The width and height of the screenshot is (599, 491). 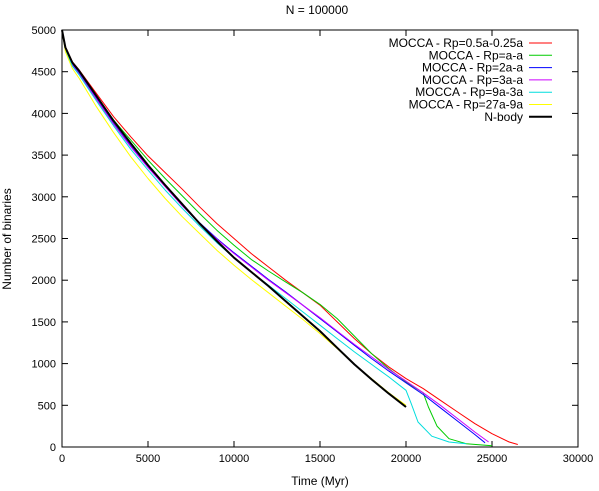 What do you see at coordinates (44, 323) in the screenshot?
I see `y-tick-label: 1500` at bounding box center [44, 323].